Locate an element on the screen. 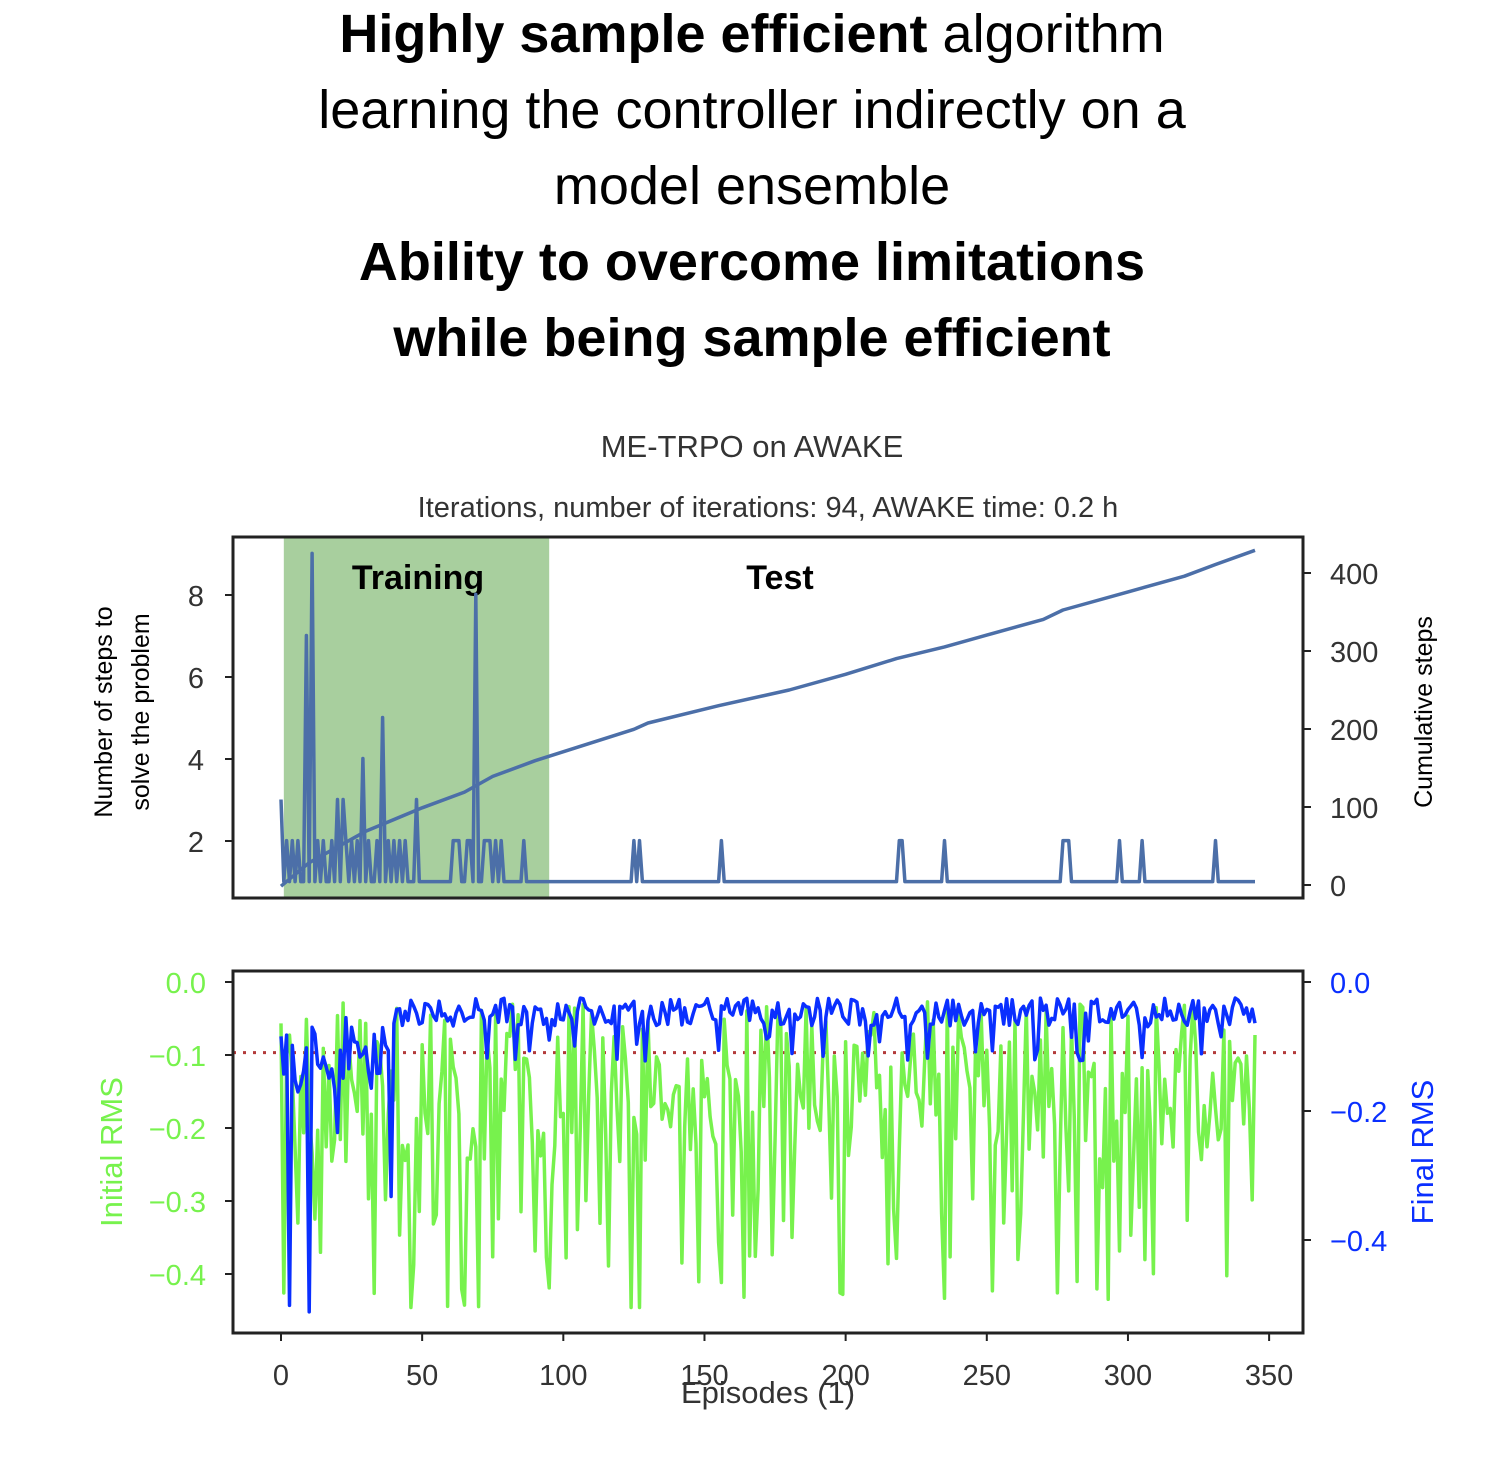 The image size is (1504, 1458). xtick-label: 50 is located at coordinates (422, 1376).